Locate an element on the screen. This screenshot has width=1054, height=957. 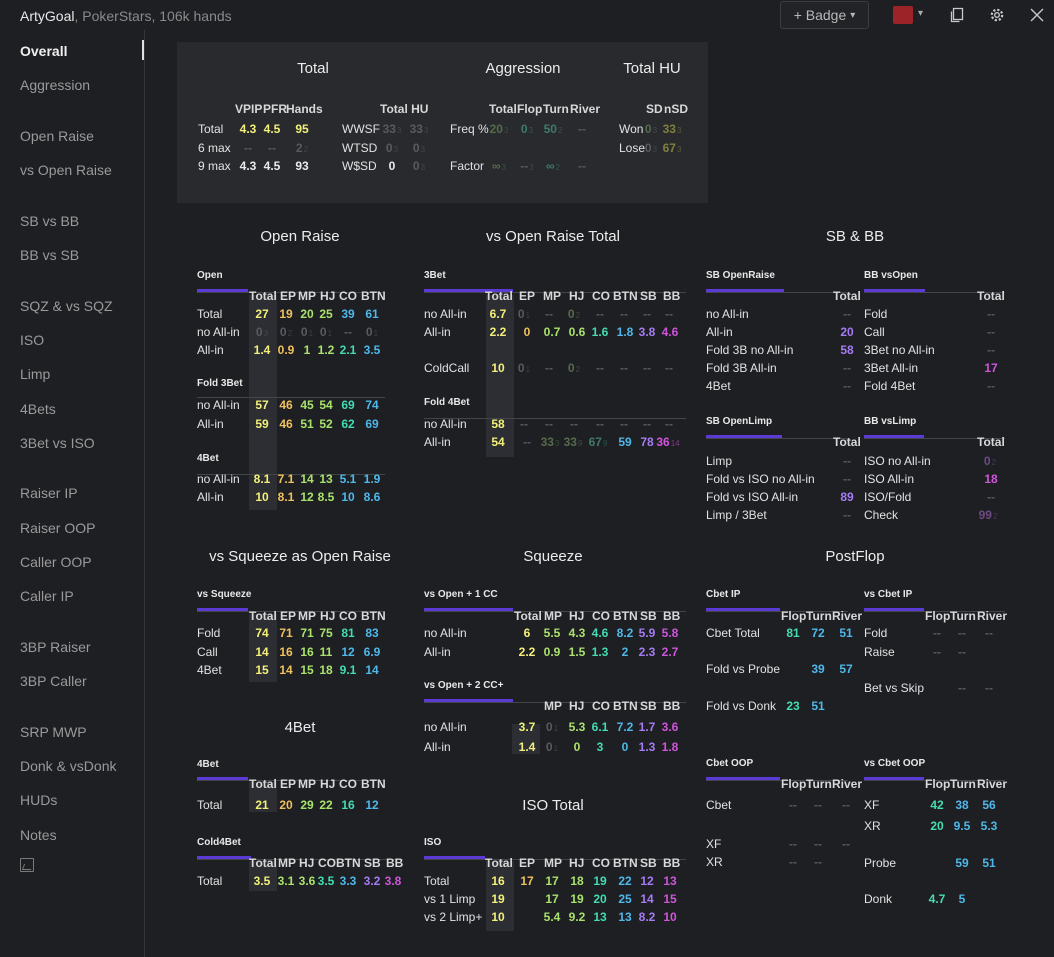
stat-value: 9.5 is located at coordinates (962, 826).